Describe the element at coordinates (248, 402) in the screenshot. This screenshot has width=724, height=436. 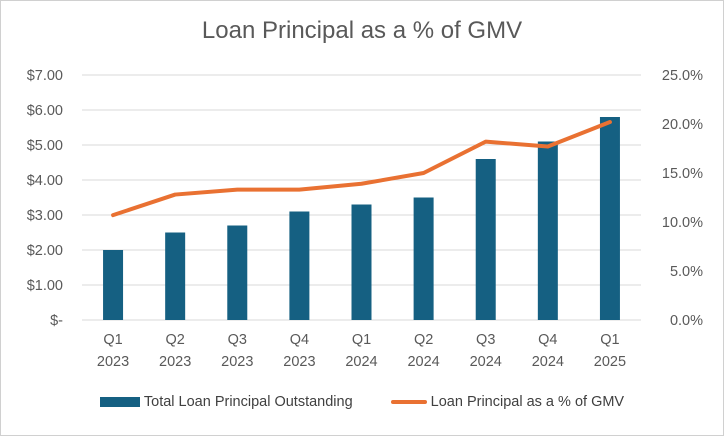
I see `legend-label-bar: Total Loan Principal Outstanding` at that location.